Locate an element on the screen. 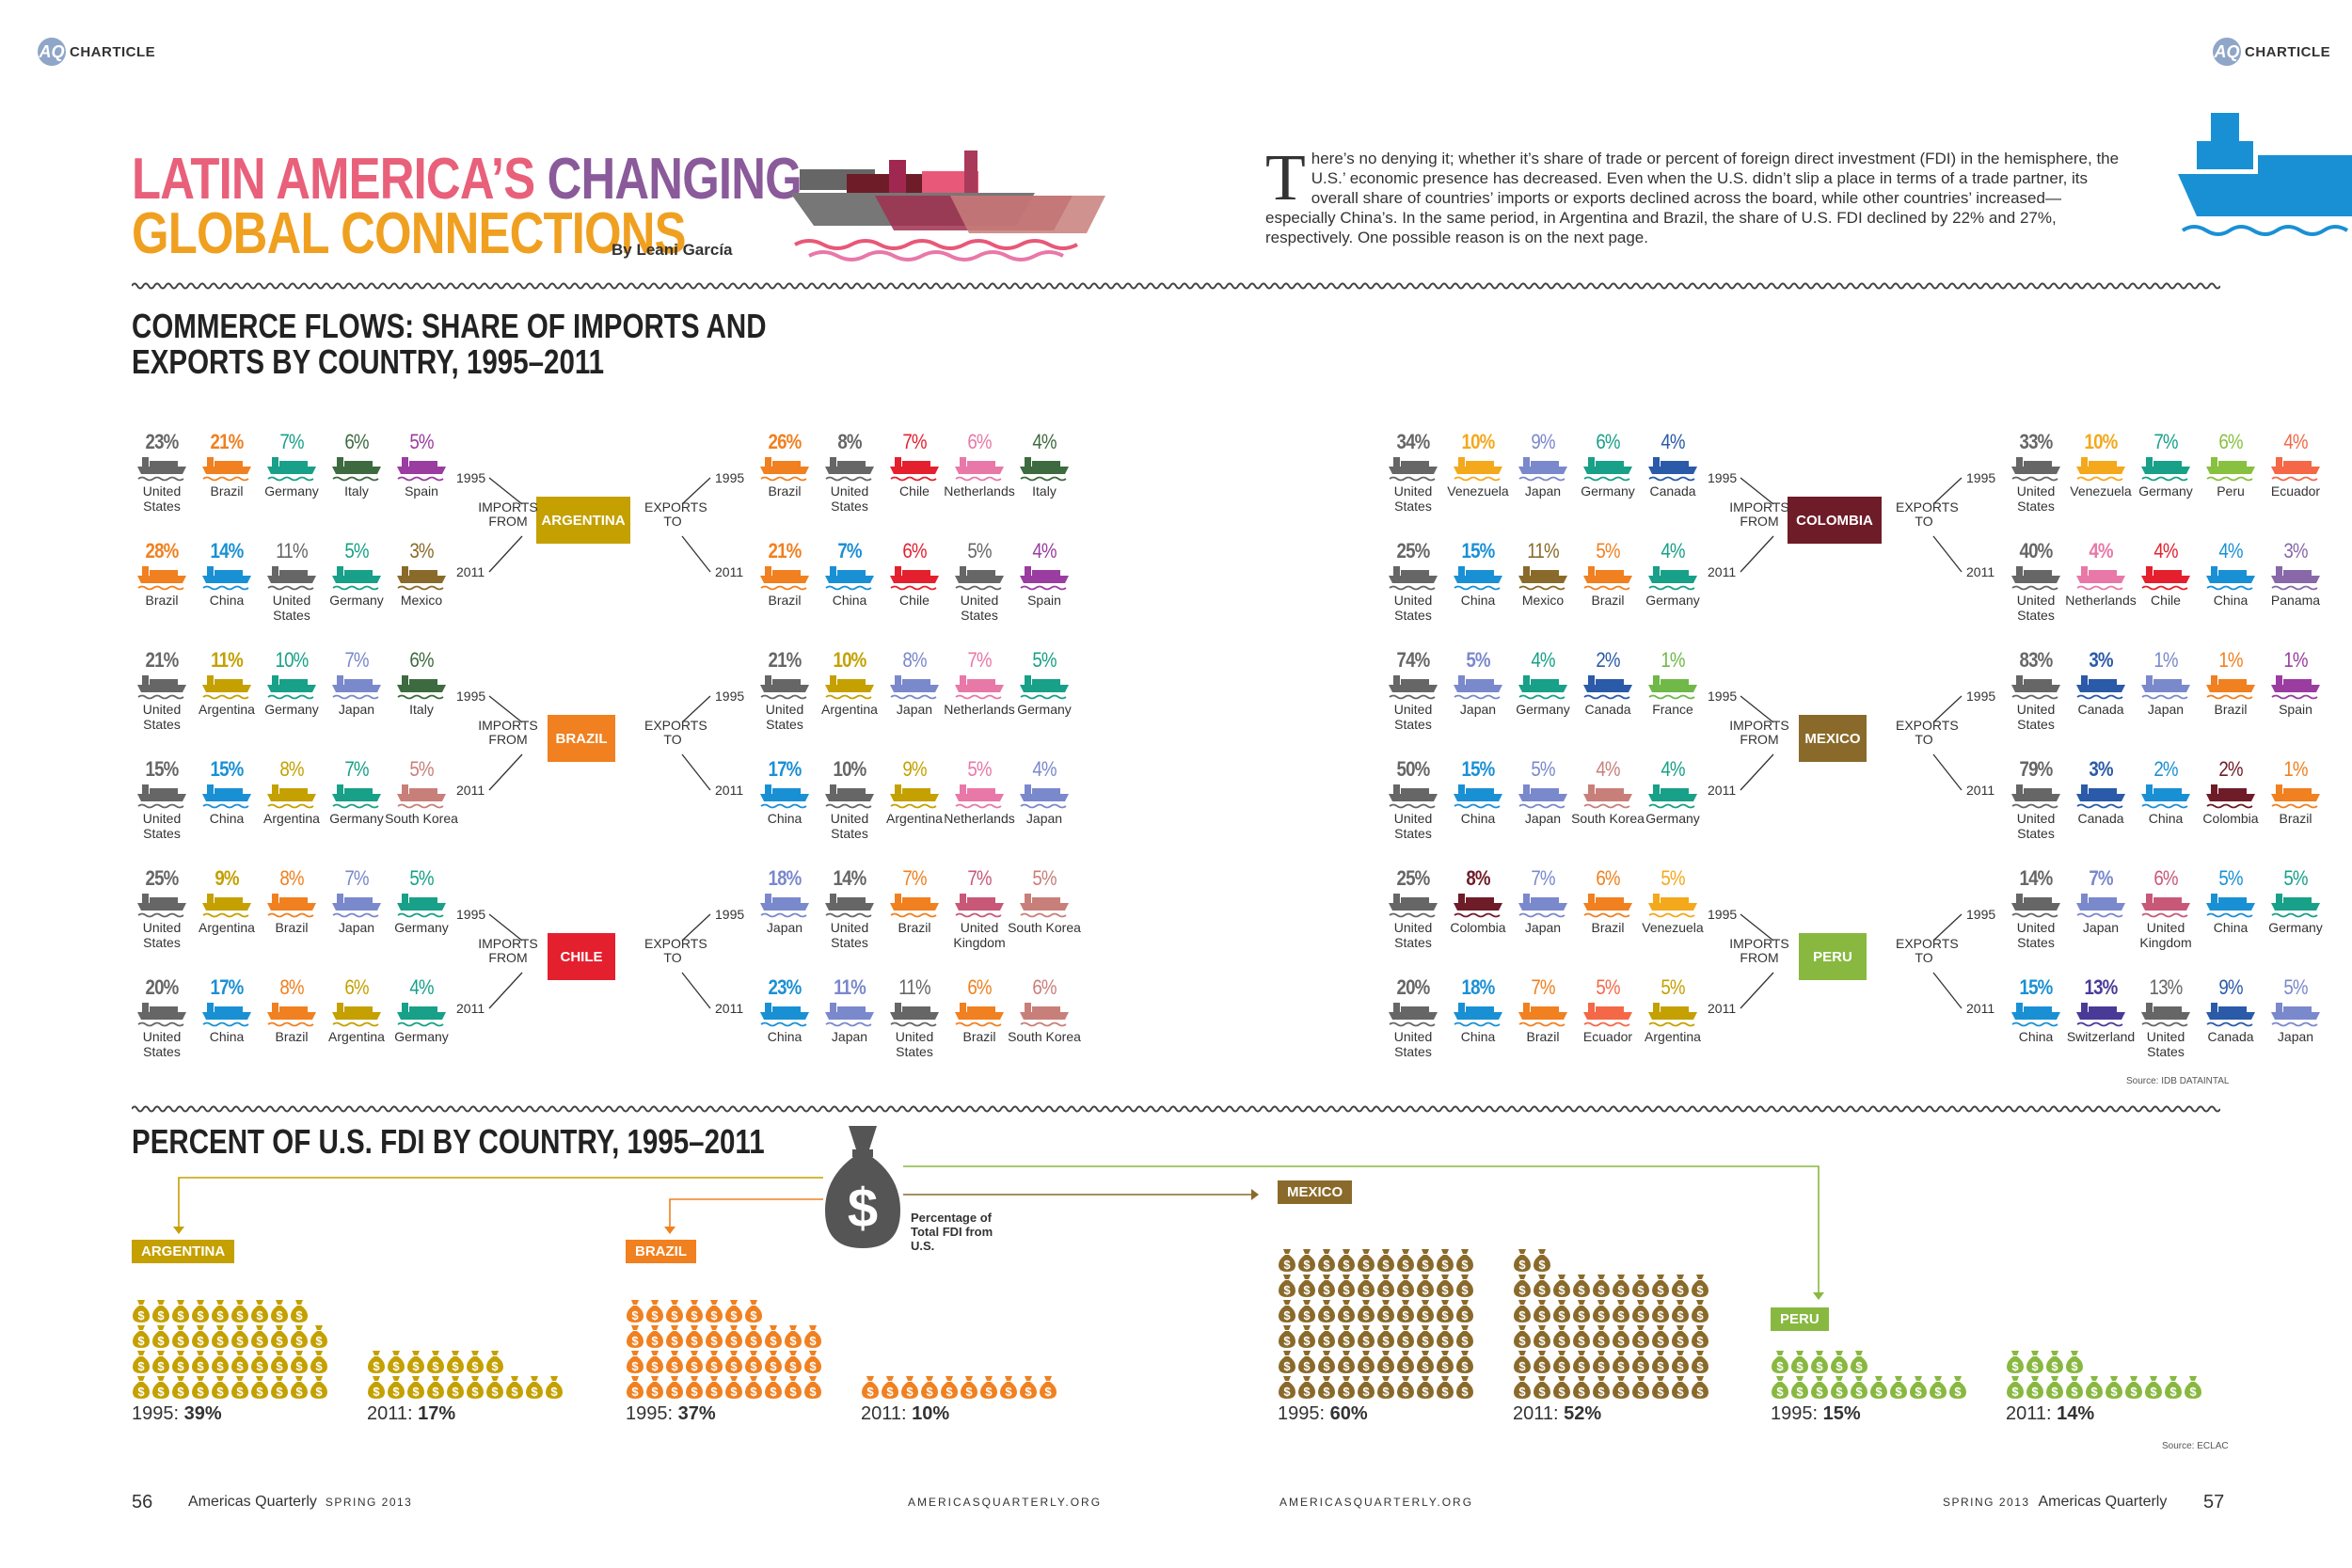 The width and height of the screenshot is (2352, 1568). trade-partner-cell: 6% South Korea is located at coordinates (1044, 1010).